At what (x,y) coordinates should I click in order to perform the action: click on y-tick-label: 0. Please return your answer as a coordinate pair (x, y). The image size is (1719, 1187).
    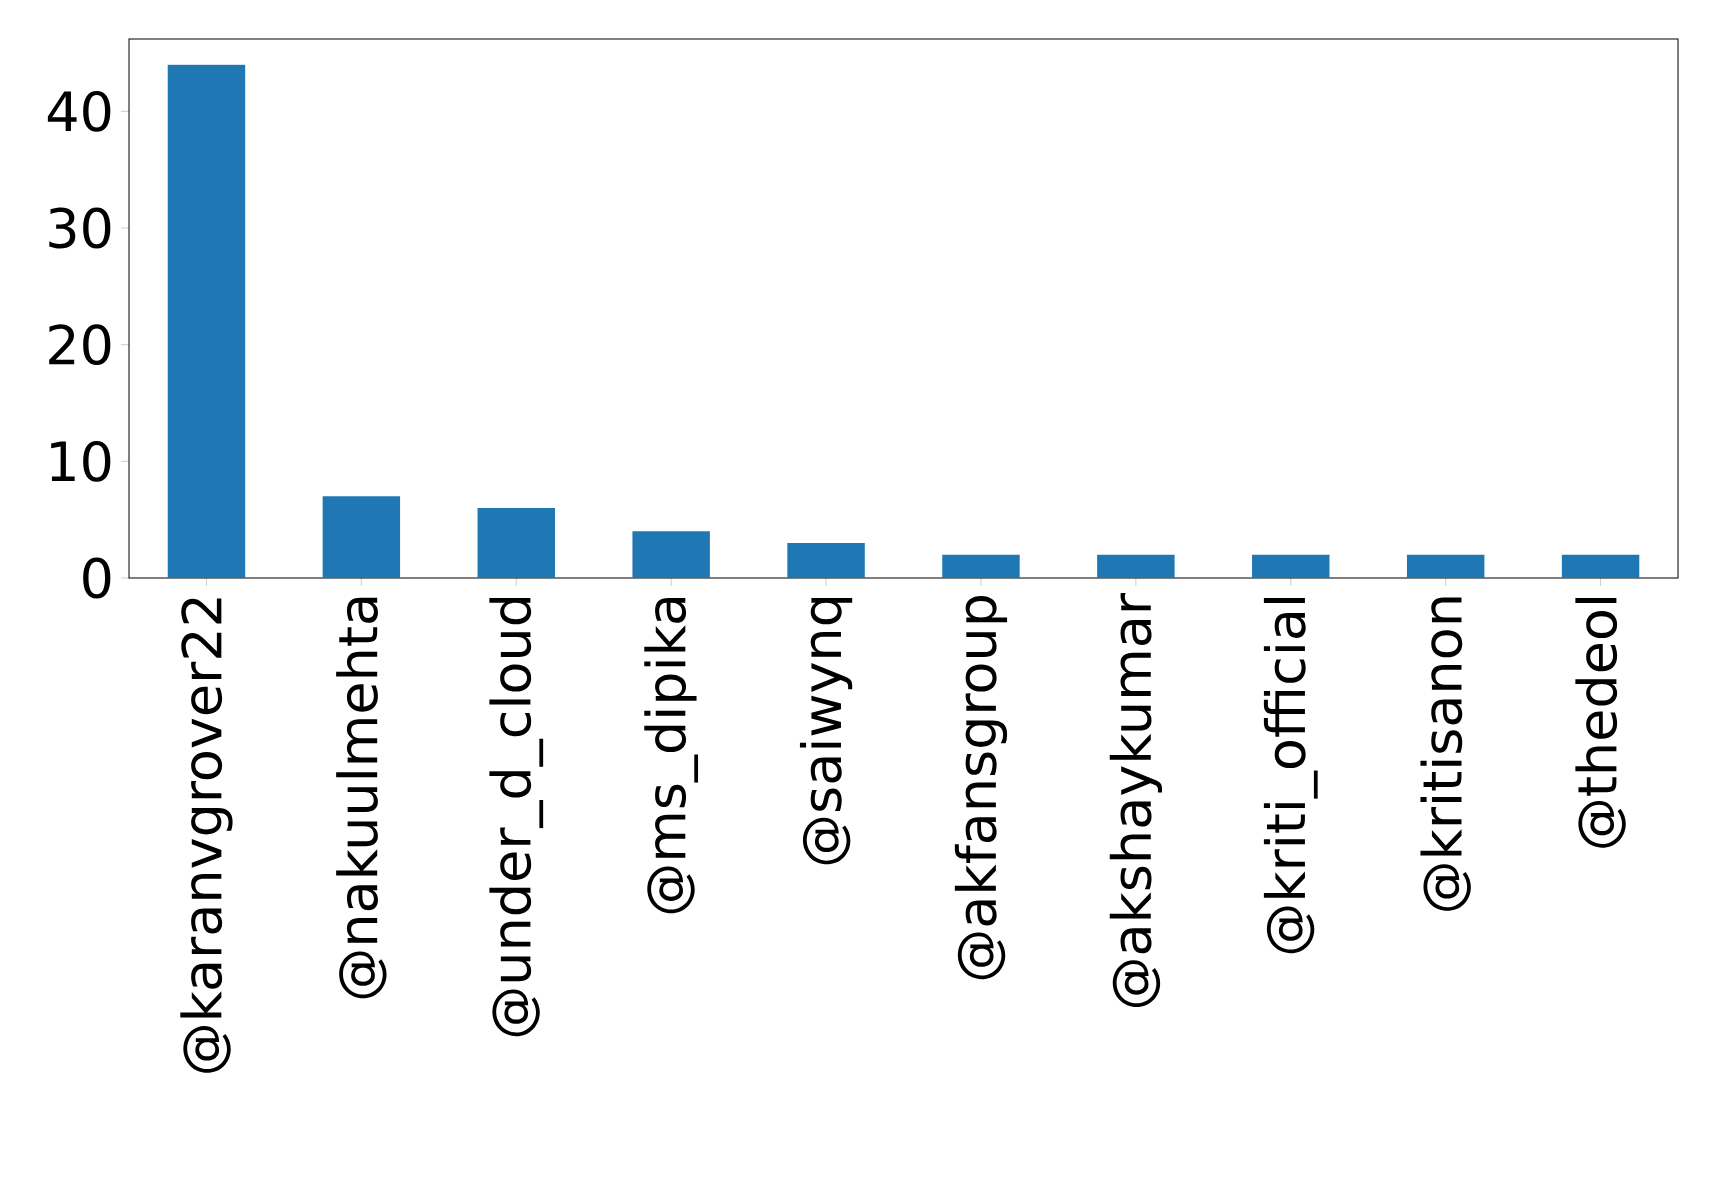
    Looking at the image, I should click on (97, 578).